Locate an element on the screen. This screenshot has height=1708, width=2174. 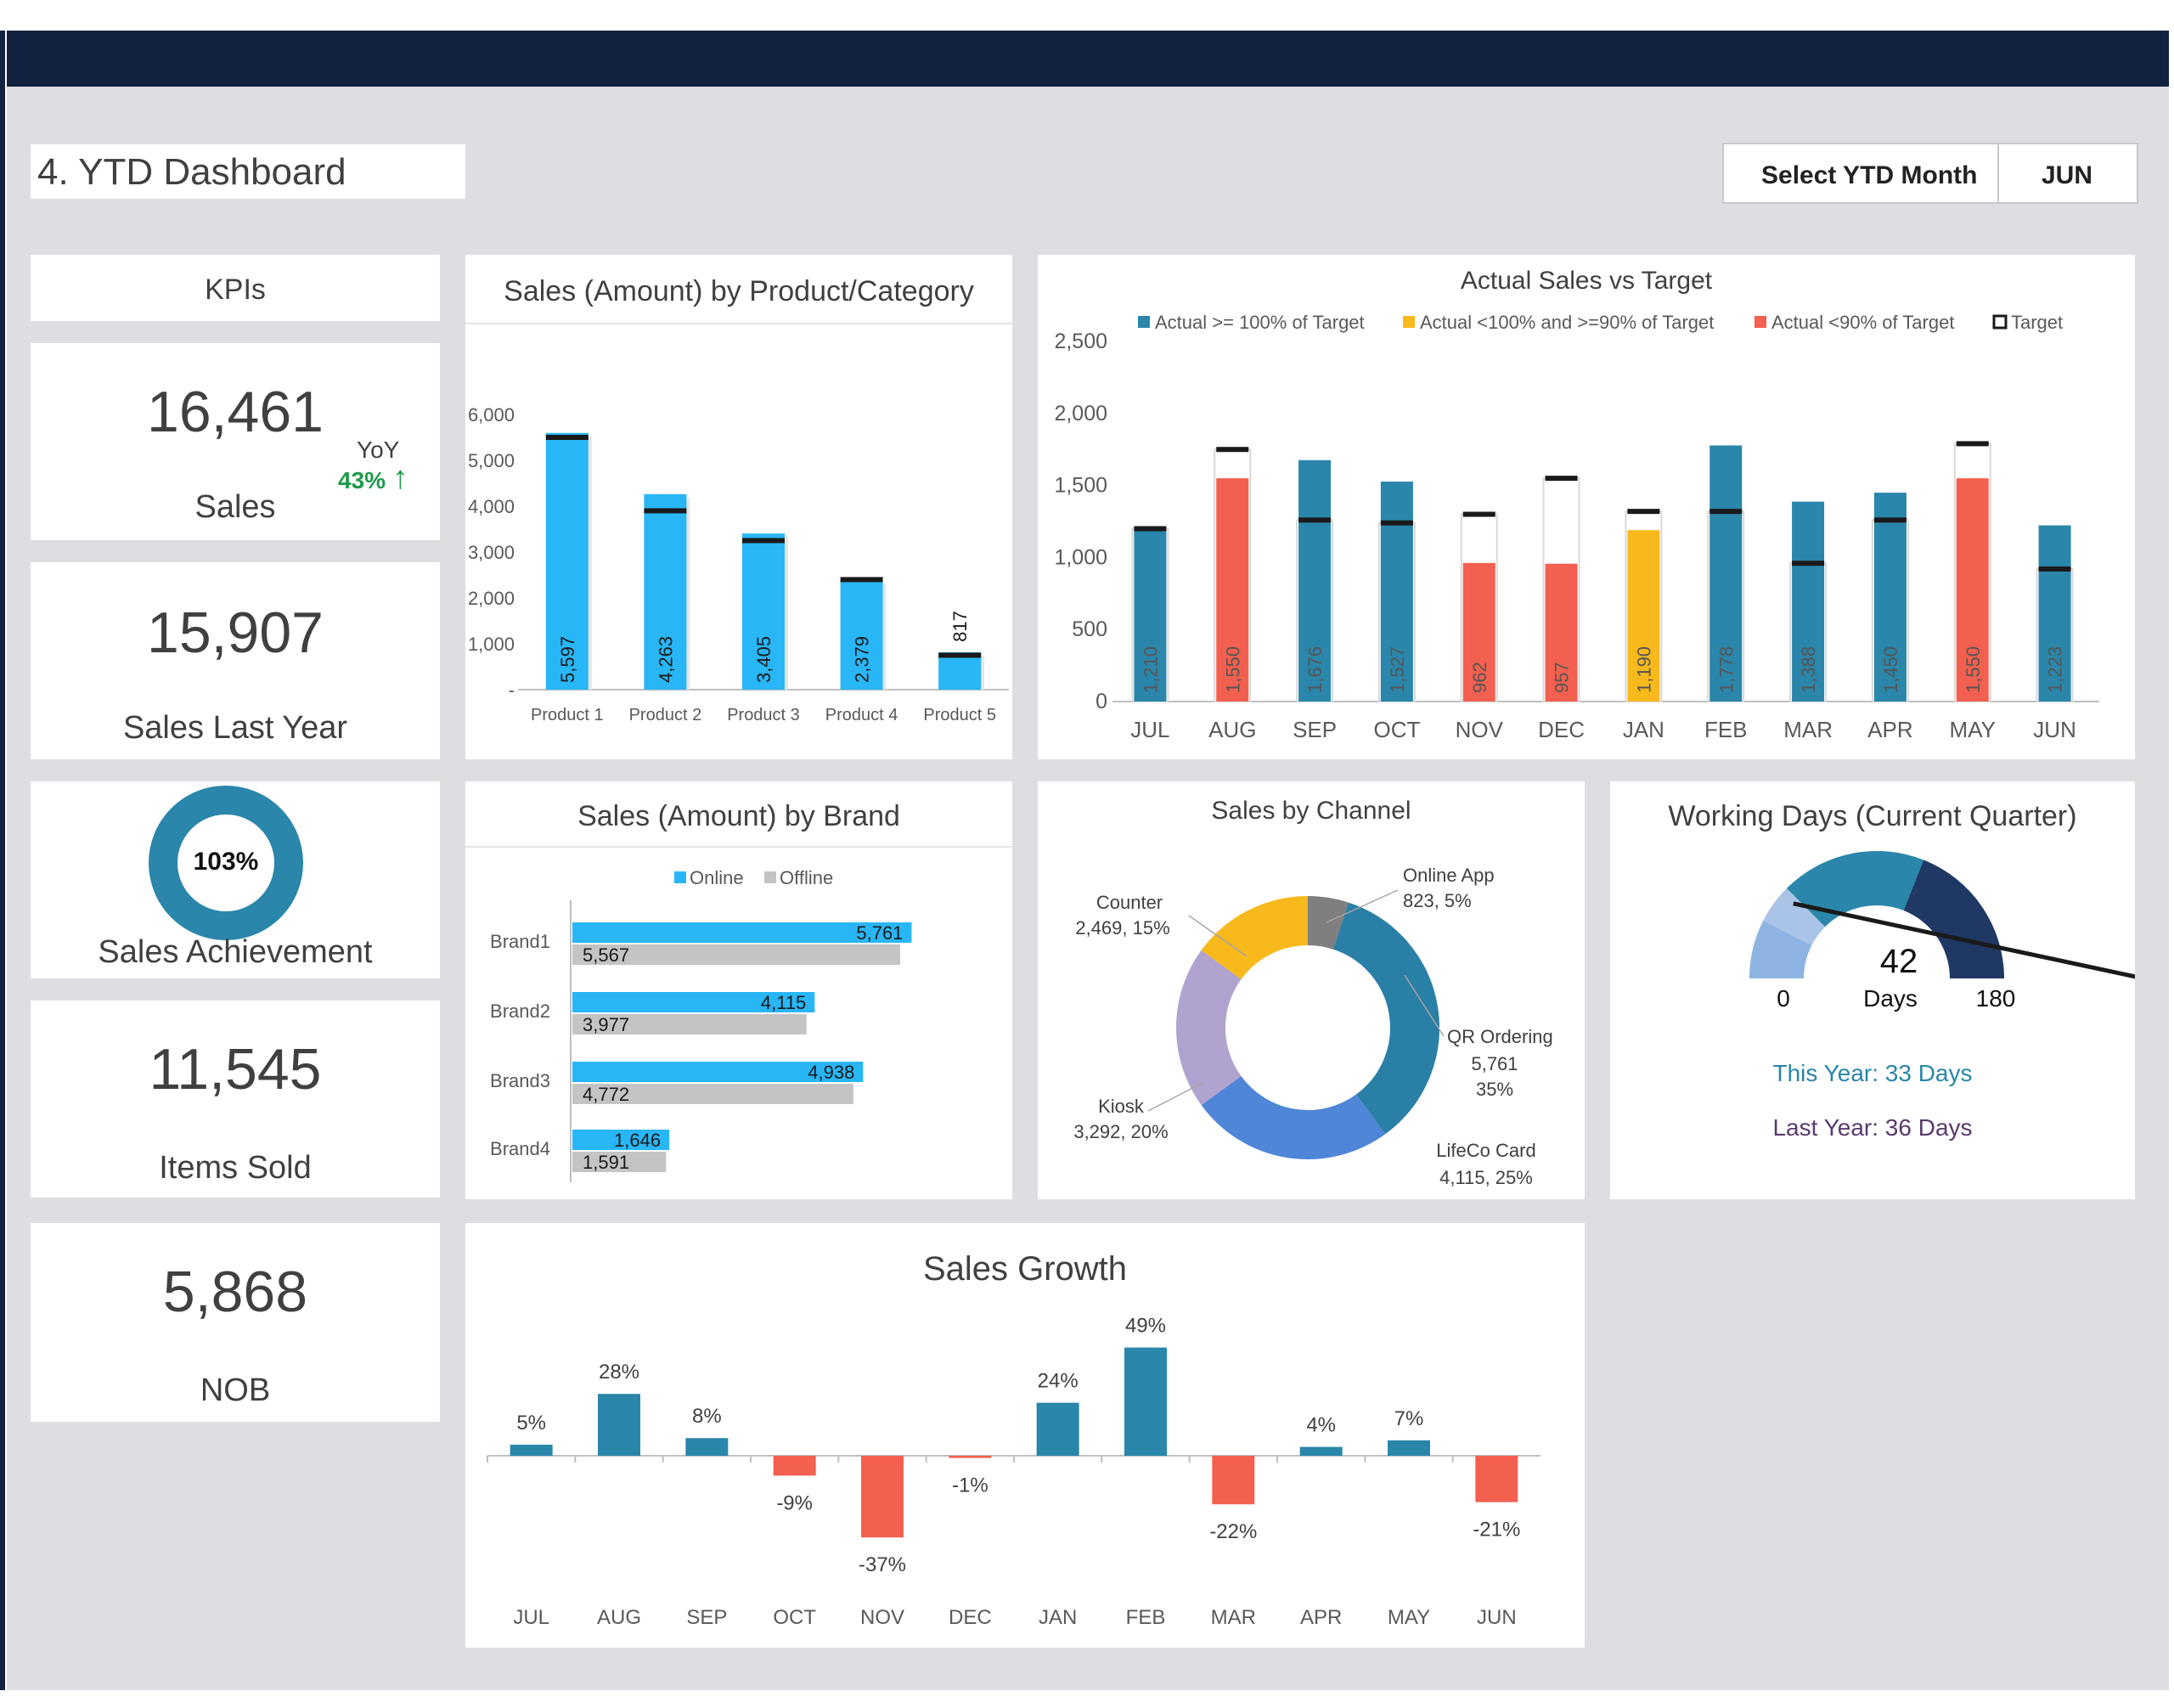
legend-label: Actual <100% and >=90% of Target is located at coordinates (1567, 322).